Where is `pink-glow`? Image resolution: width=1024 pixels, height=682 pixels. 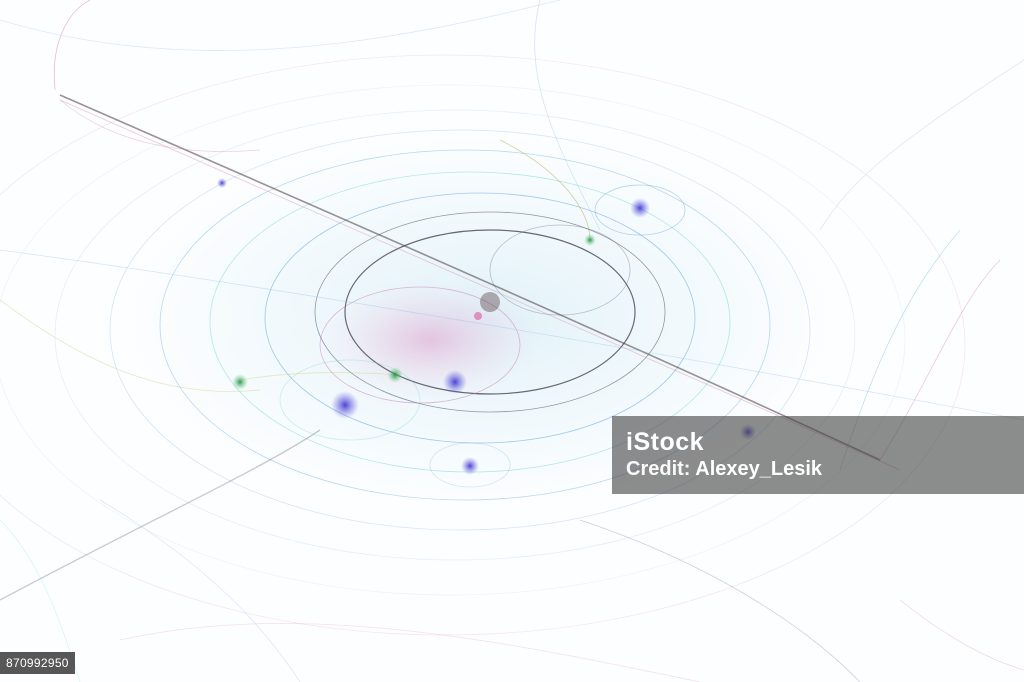 pink-glow is located at coordinates (430, 340).